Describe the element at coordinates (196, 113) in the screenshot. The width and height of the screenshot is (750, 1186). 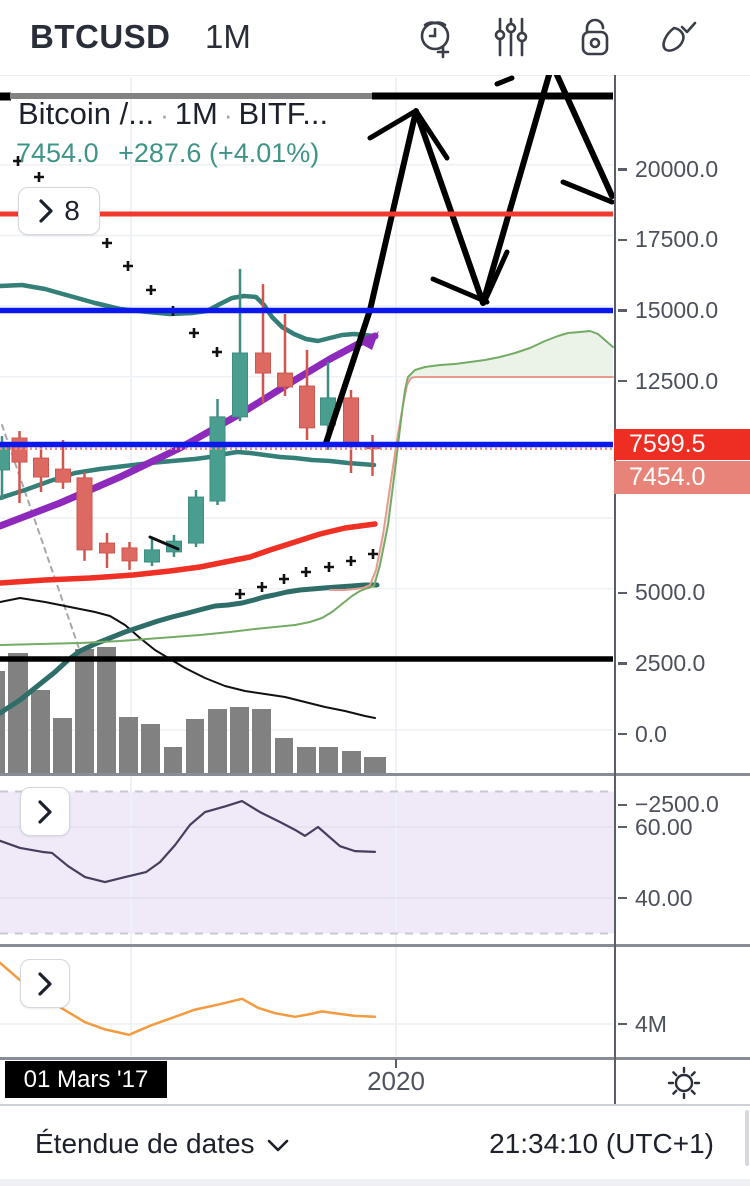
I see `legend-interval: 1M` at that location.